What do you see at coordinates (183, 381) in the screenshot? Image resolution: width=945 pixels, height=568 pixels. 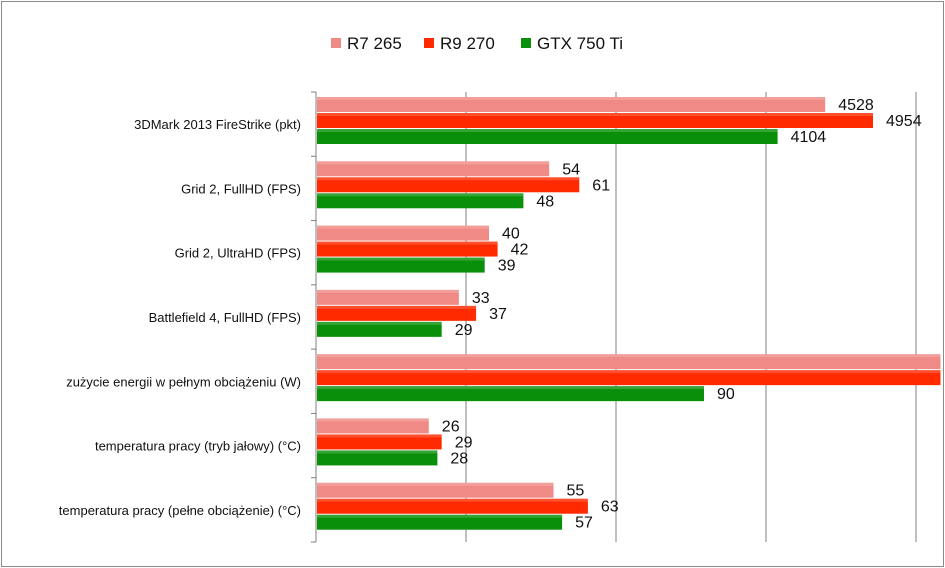 I see `category-label: zużycie energii w pełnym obciążeniu (W)` at bounding box center [183, 381].